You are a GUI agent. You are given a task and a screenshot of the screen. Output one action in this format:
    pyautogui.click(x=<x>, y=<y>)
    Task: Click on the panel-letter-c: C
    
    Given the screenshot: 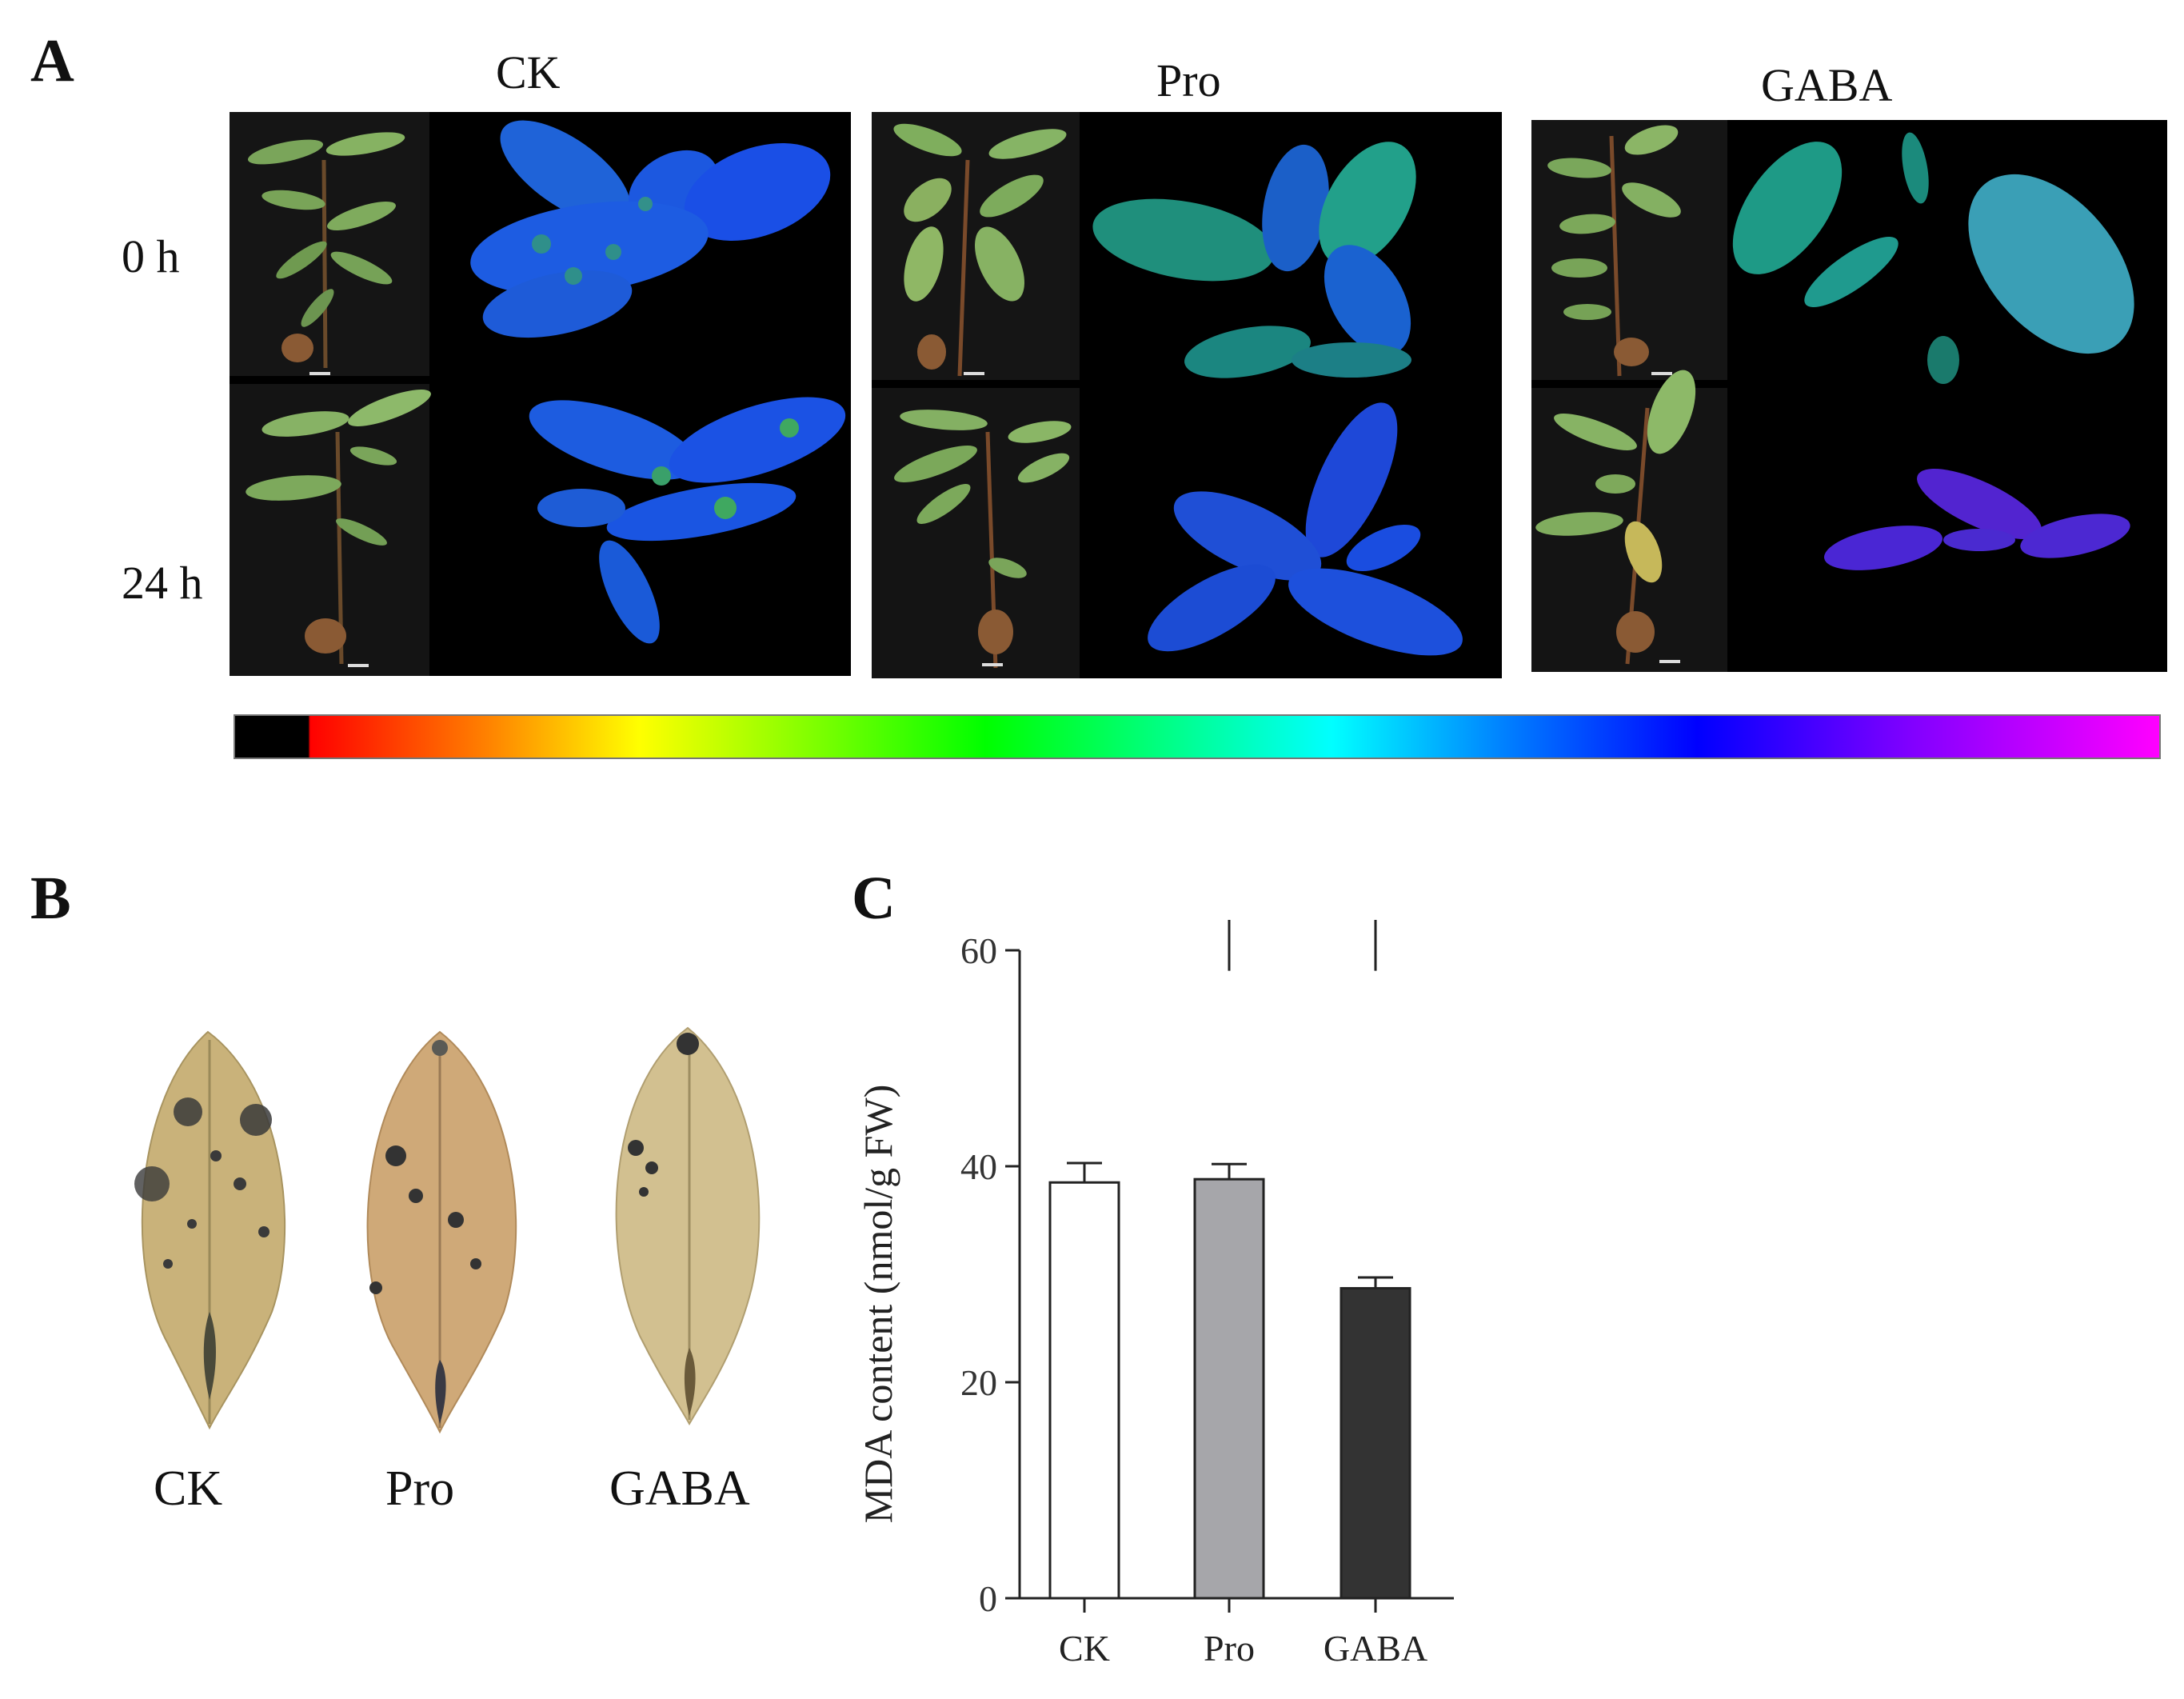 What is the action you would take?
    pyautogui.click(x=874, y=898)
    